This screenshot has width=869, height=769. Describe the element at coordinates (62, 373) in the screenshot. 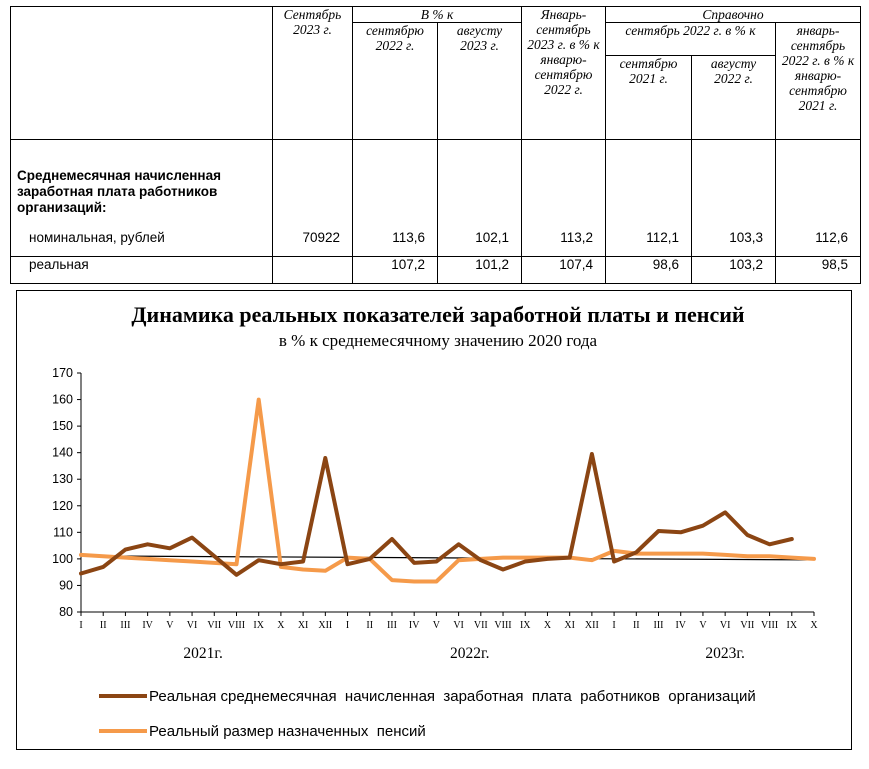

I see `y-tick-label: 170` at that location.